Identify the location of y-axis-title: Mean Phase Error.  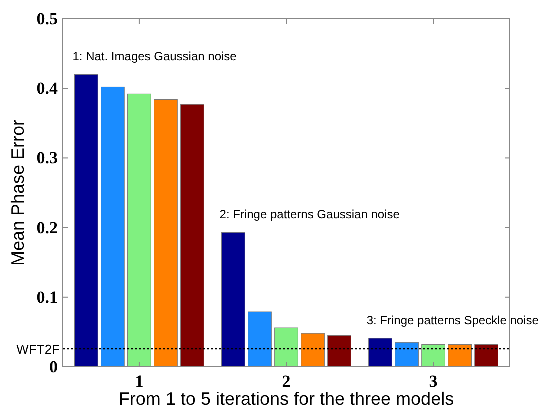
(18, 193).